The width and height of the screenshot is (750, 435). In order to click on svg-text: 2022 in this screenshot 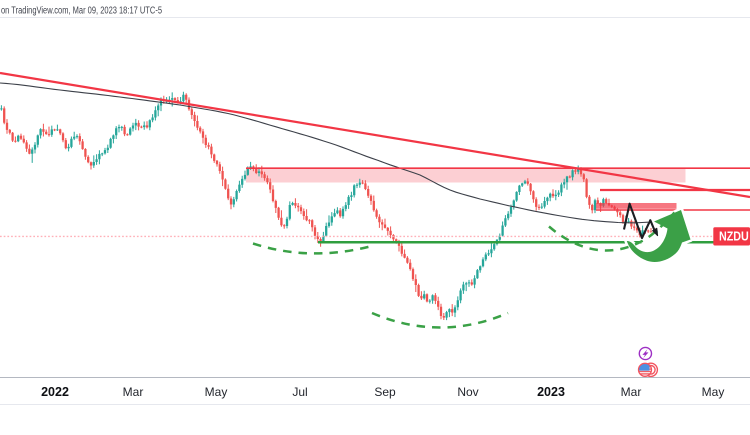, I will do `click(55, 392)`.